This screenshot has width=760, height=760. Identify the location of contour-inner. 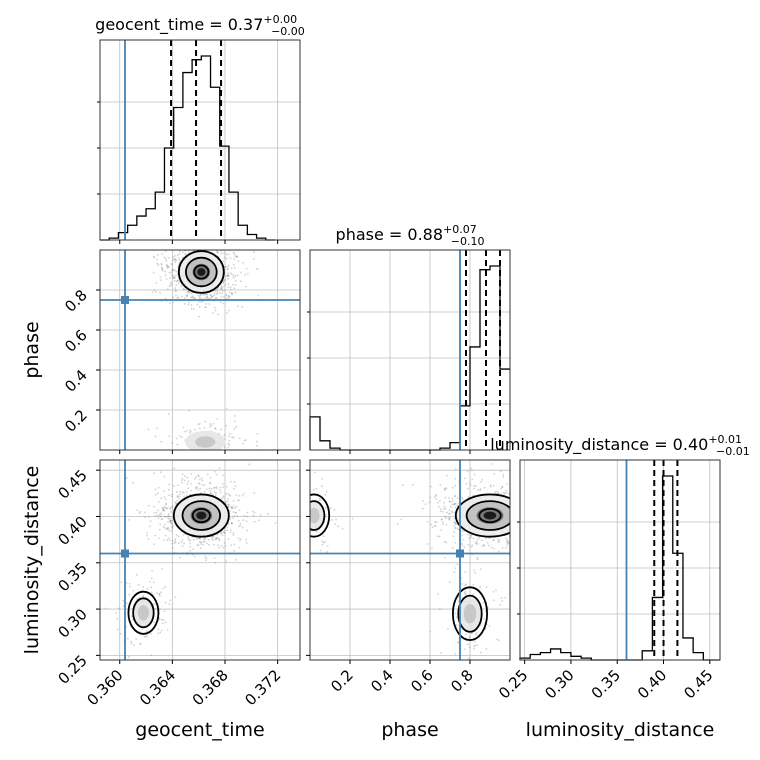
(201, 272).